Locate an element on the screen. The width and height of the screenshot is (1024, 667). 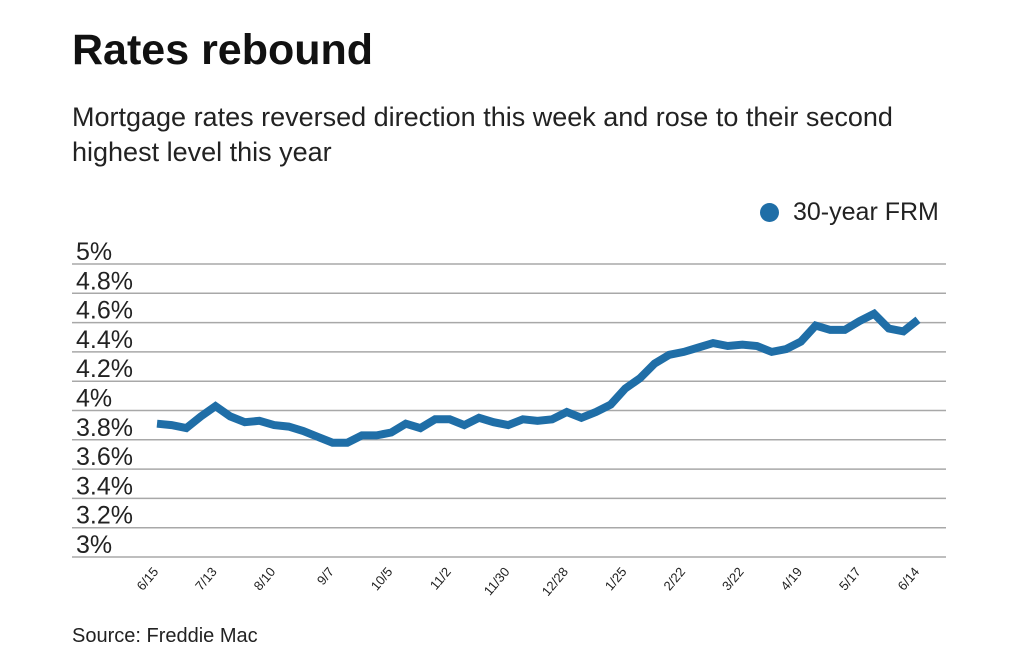
x-tick-label: 8/10 is located at coordinates (265, 578).